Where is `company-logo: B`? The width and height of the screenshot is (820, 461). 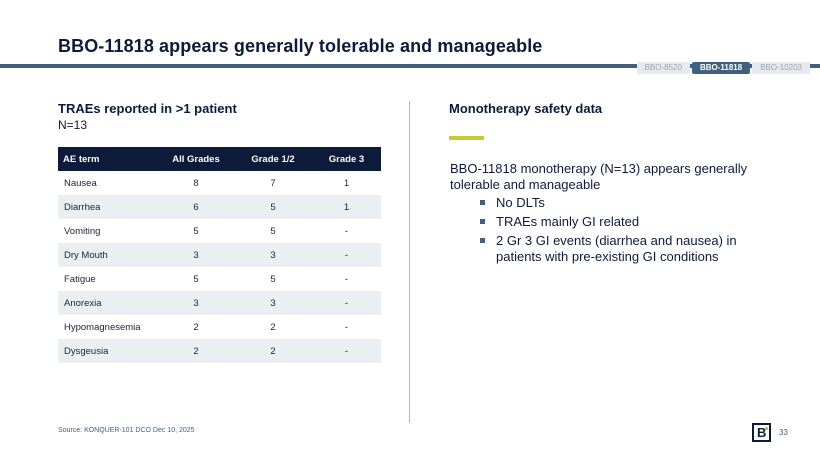 company-logo: B is located at coordinates (761, 432).